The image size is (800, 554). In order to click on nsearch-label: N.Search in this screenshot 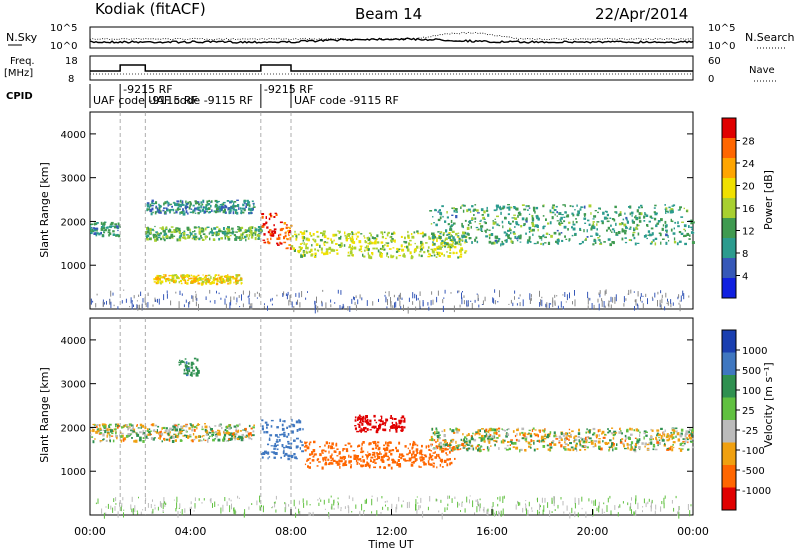, I will do `click(770, 37)`.